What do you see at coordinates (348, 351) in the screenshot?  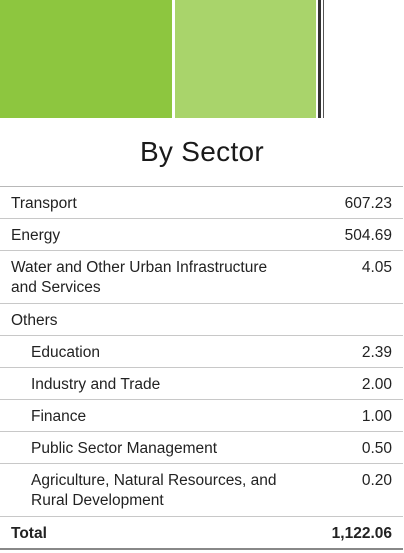 I see `row-value: 2.39` at bounding box center [348, 351].